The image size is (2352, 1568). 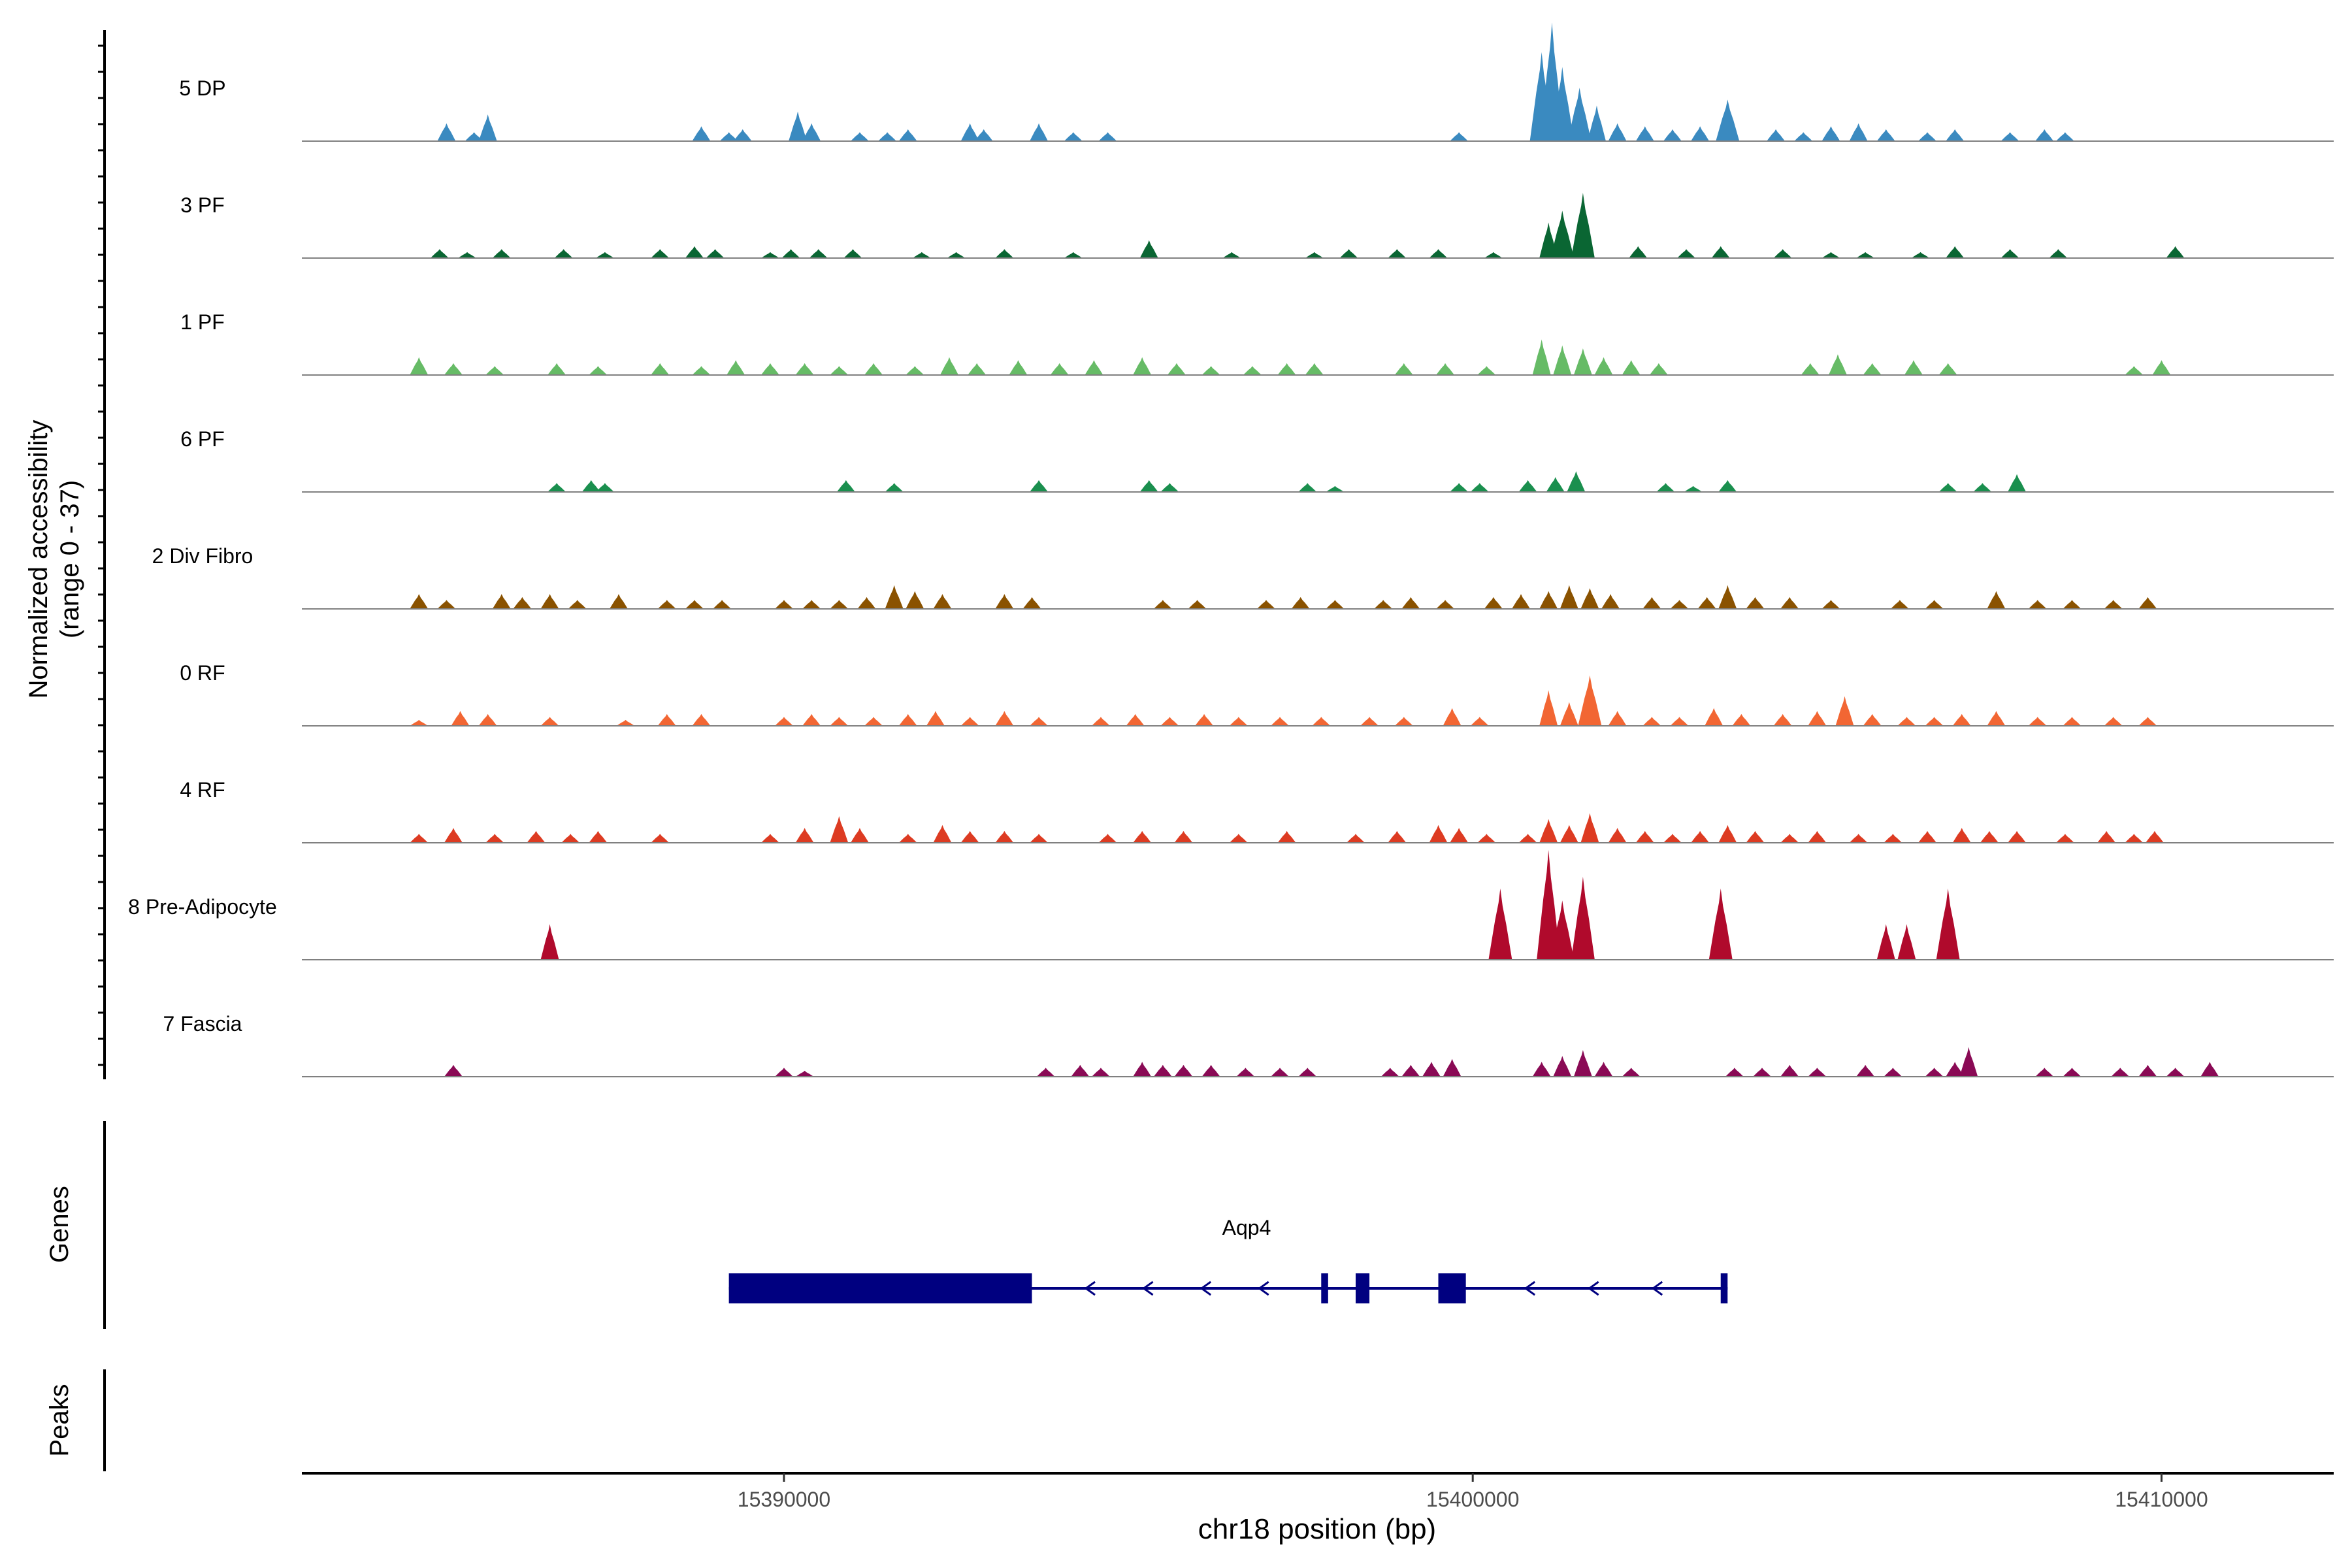 What do you see at coordinates (1317, 1529) in the screenshot?
I see `x-axis-label: chr18 position (bp)` at bounding box center [1317, 1529].